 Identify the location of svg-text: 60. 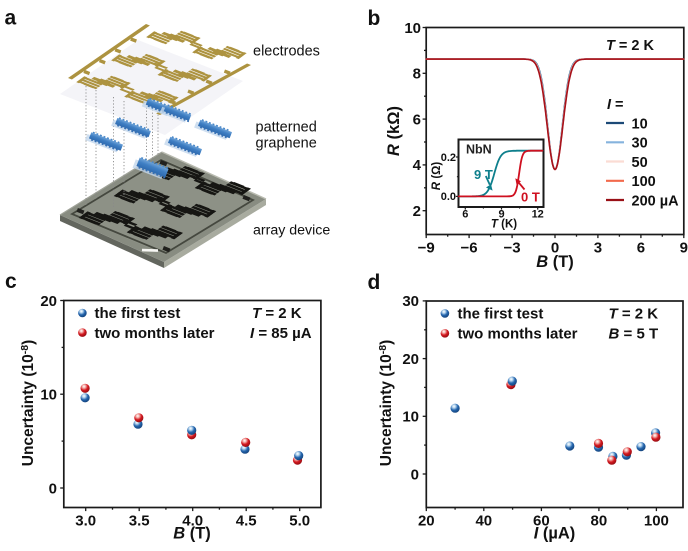
(541, 521).